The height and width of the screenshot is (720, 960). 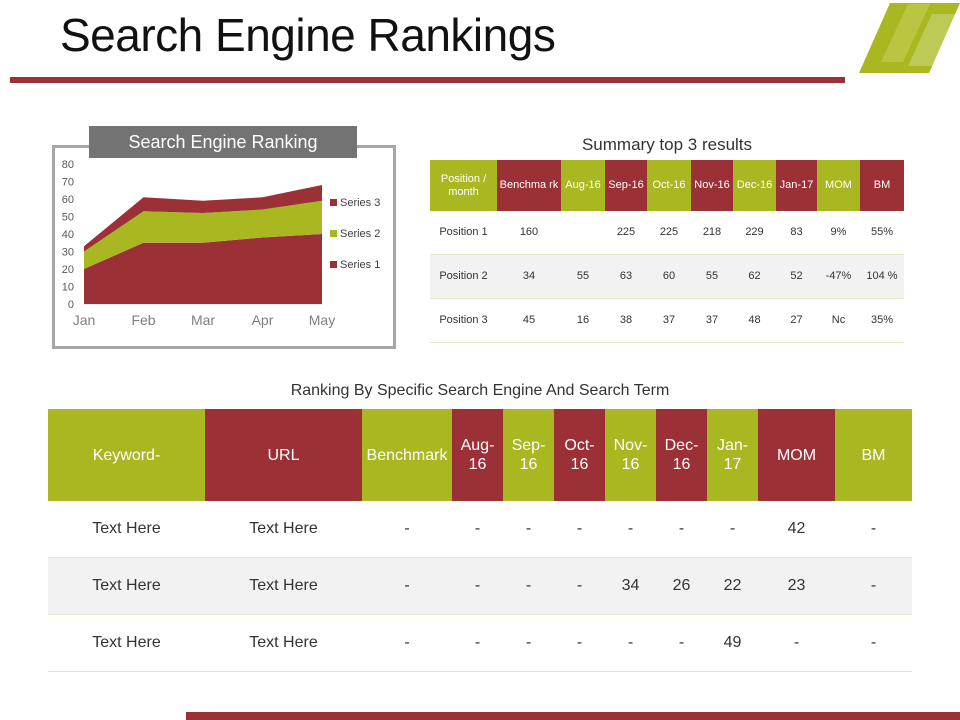 I want to click on table-cell: -47%, so click(x=838, y=276).